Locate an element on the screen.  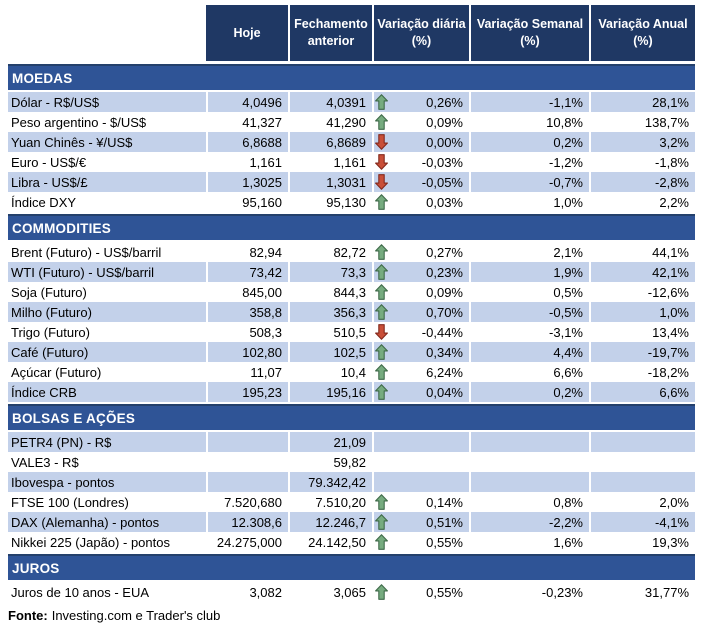
value-variacao-semanal: 1,9% is located at coordinates (529, 272).